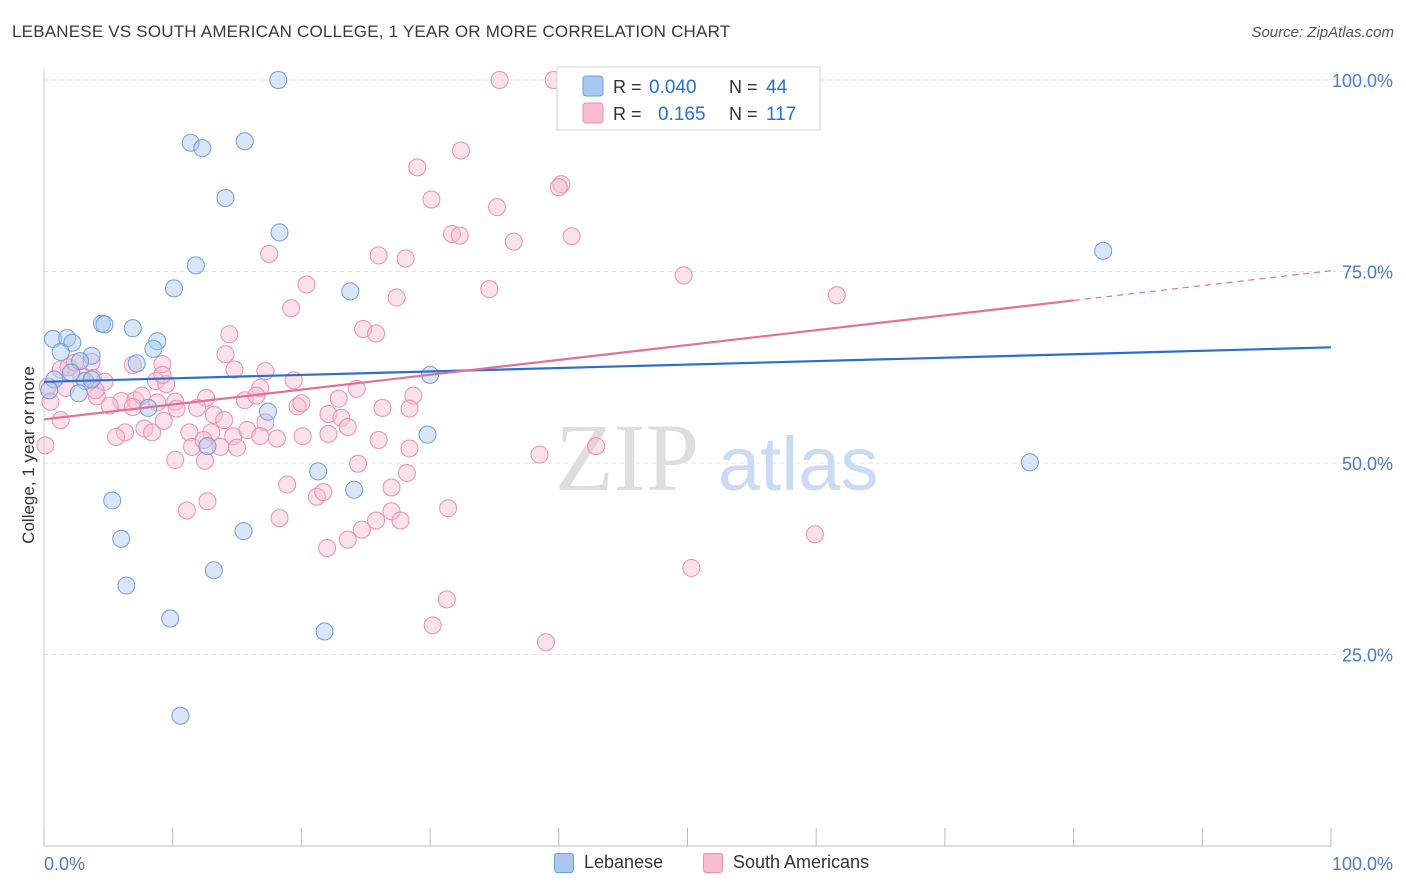  I want to click on legend-swatch-lebanese, so click(593, 86).